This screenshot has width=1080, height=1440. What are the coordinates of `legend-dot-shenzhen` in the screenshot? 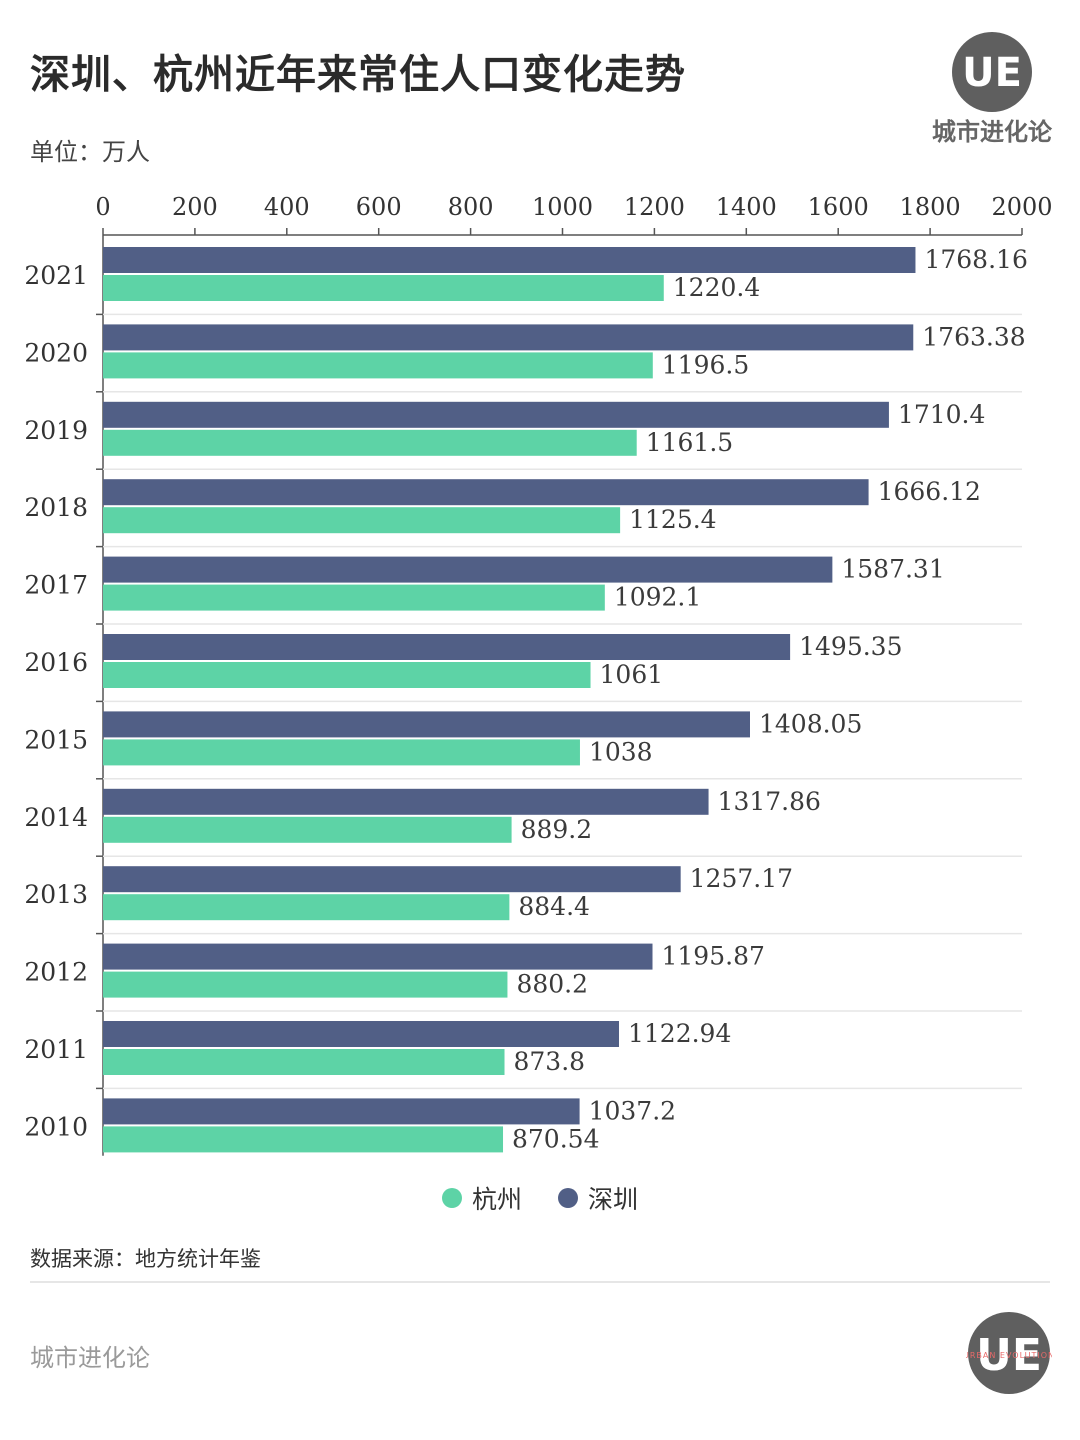 It's located at (568, 1198).